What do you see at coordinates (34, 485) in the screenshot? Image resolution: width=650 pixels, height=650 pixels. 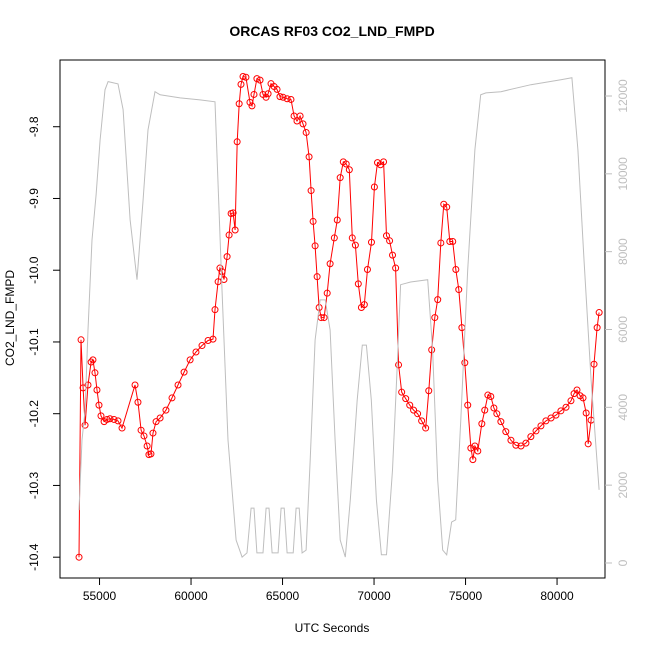 I see `y-tick-label: -10.3` at bounding box center [34, 485].